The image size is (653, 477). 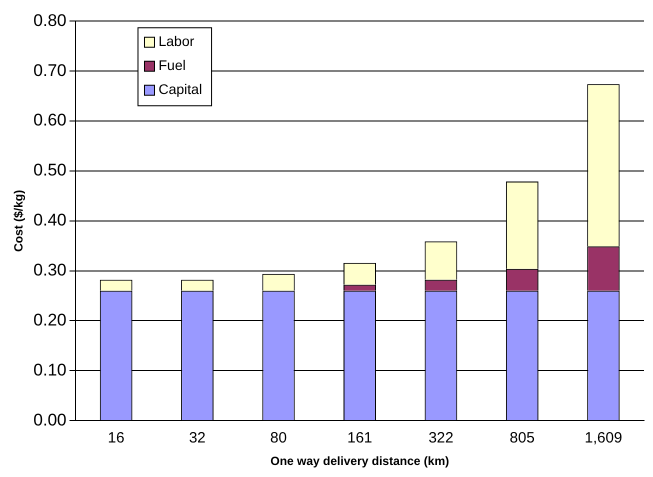 What do you see at coordinates (603, 438) in the screenshot?
I see `x-tick-label: 1,609` at bounding box center [603, 438].